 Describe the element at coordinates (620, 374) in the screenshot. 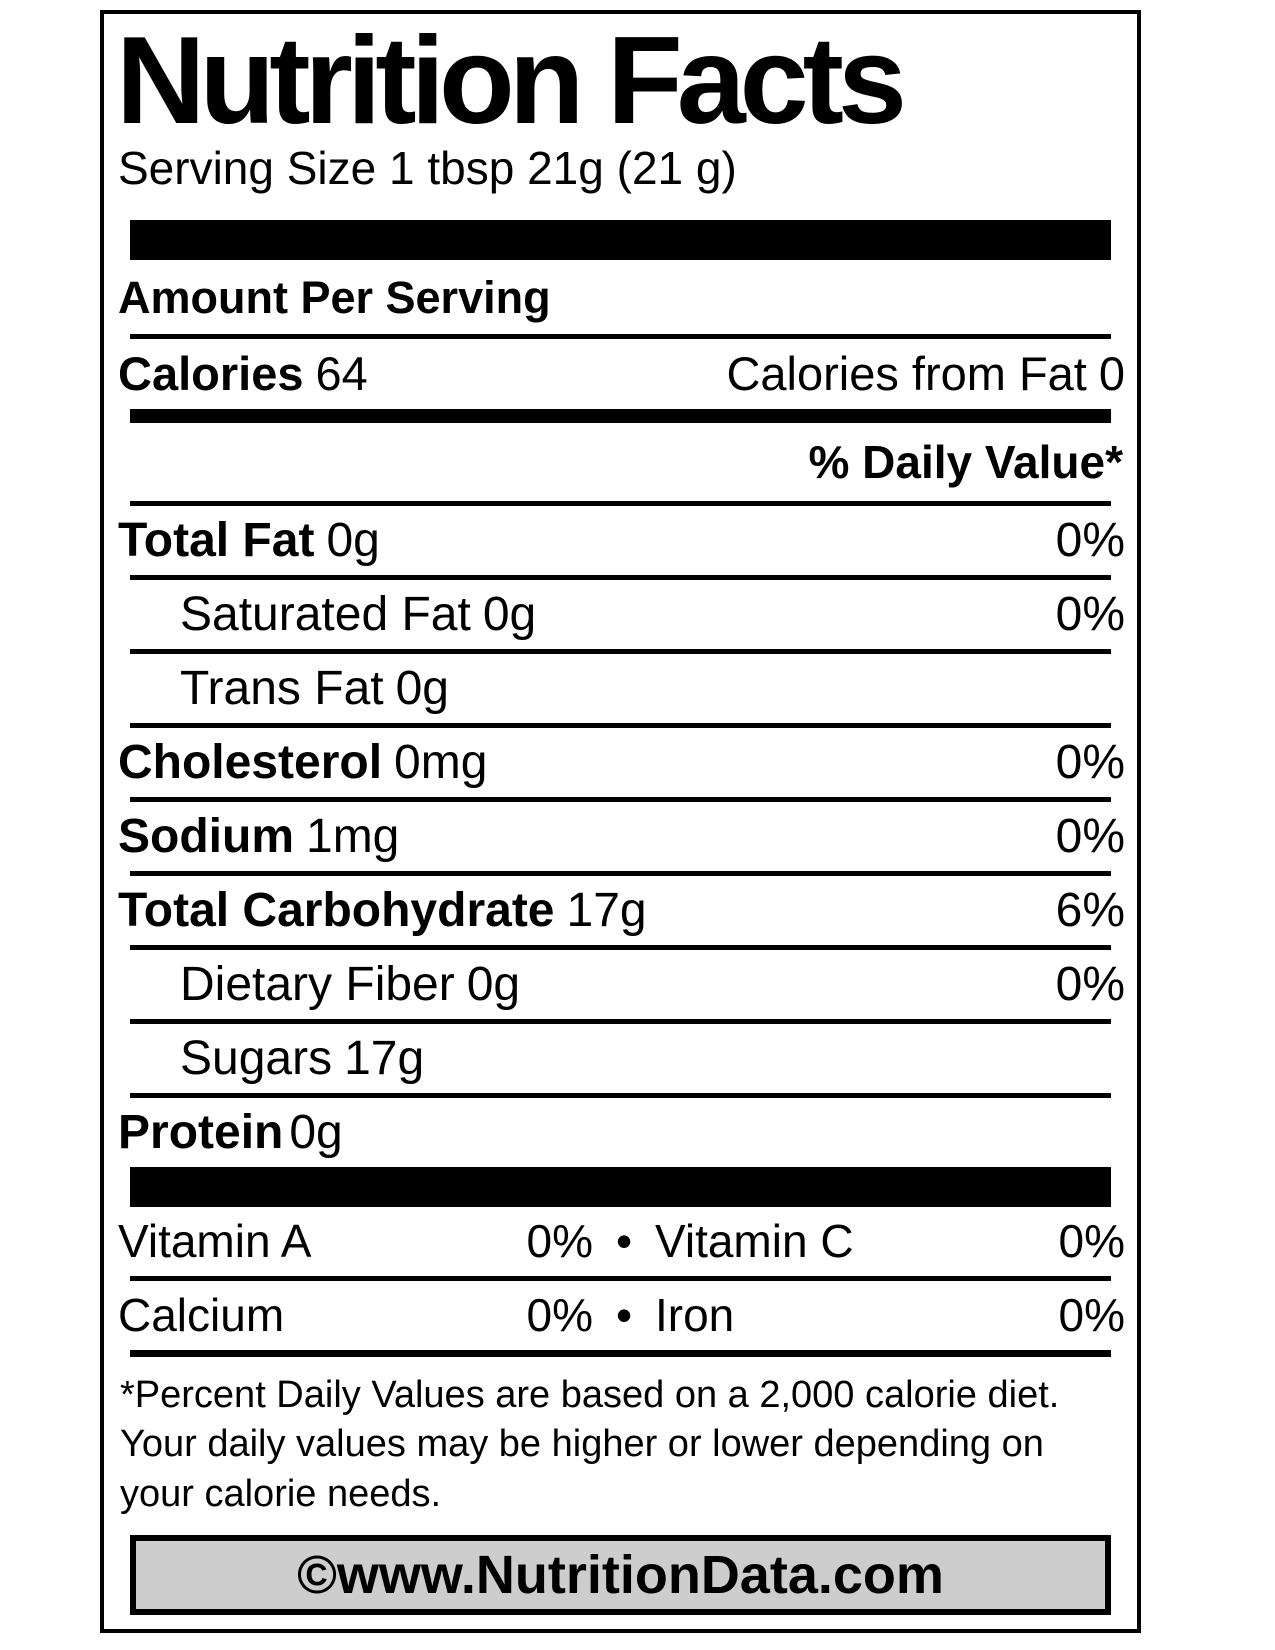

I see `calories-row: Calories 64 Calories from Fat 0` at that location.